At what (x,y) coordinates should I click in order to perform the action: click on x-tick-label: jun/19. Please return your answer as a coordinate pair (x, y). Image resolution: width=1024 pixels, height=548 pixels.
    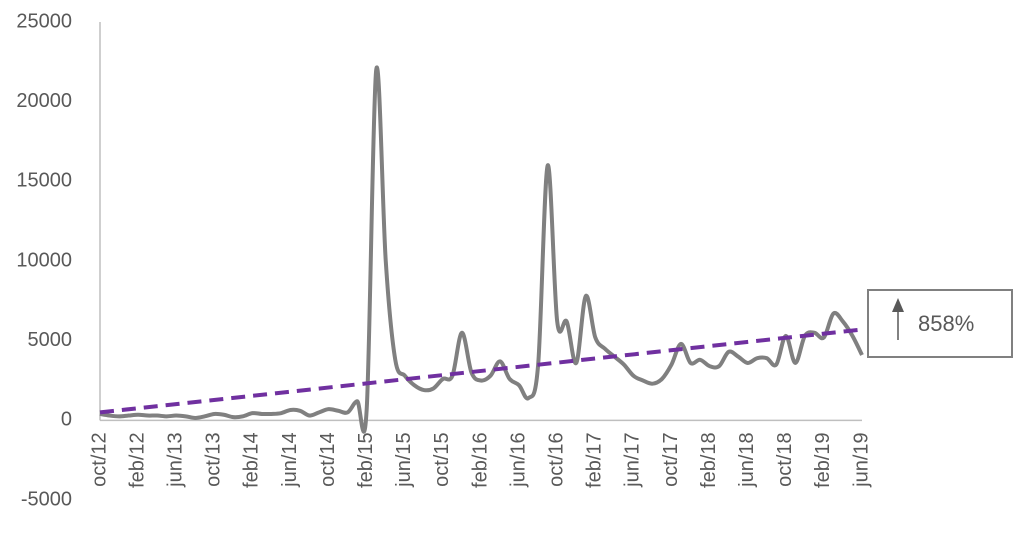
    Looking at the image, I should click on (861, 460).